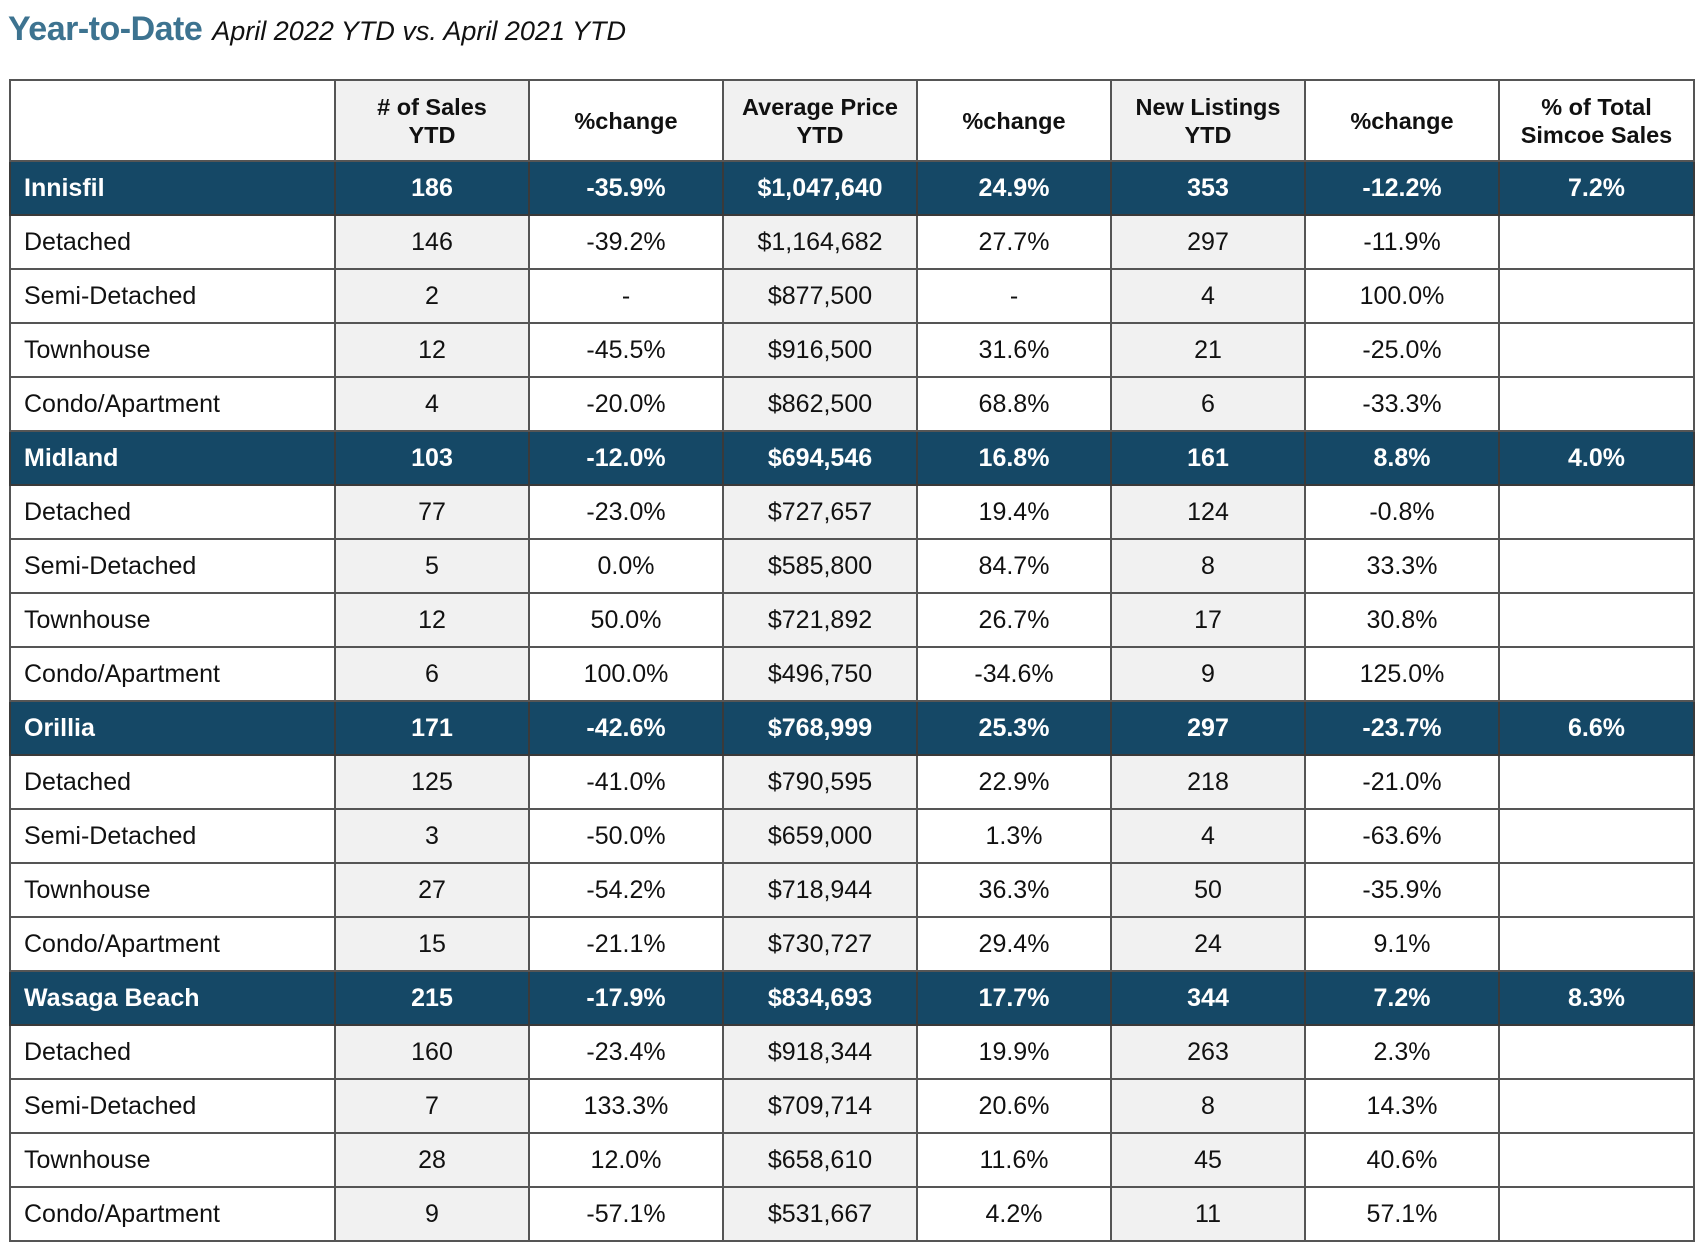  Describe the element at coordinates (1014, 296) in the screenshot. I see `avg-price-change-cell: -` at that location.